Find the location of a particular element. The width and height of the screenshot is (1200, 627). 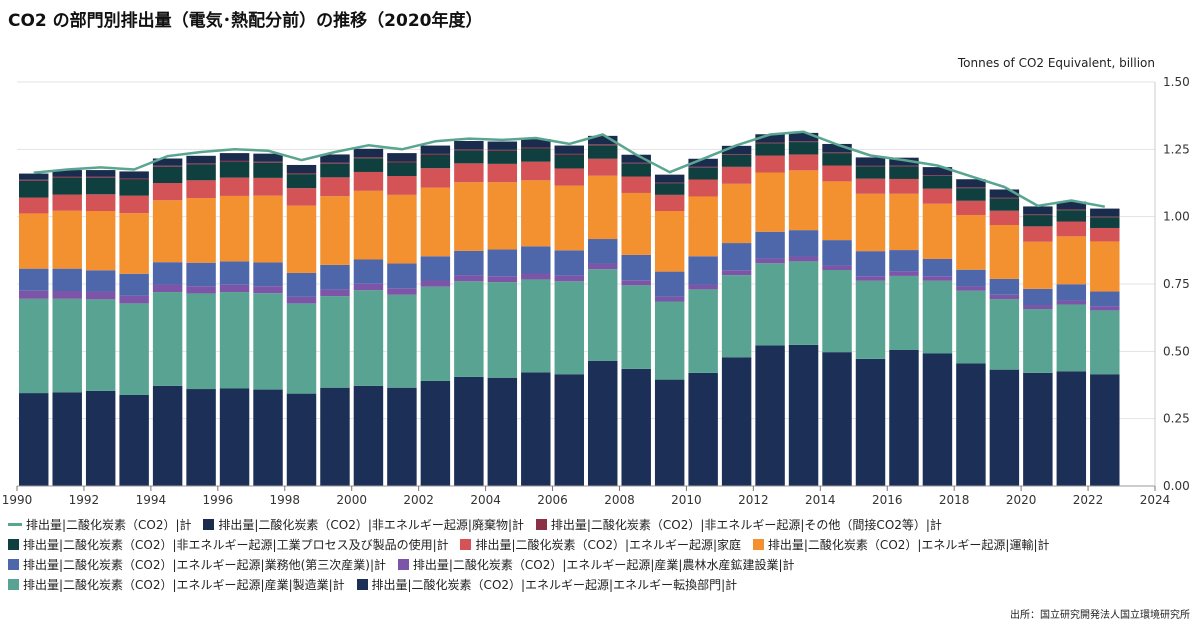

legend-label: 排出量|二酸化炭素（CO2）|エネルギー起源|エネルギー転換部門|計 is located at coordinates (554, 585).